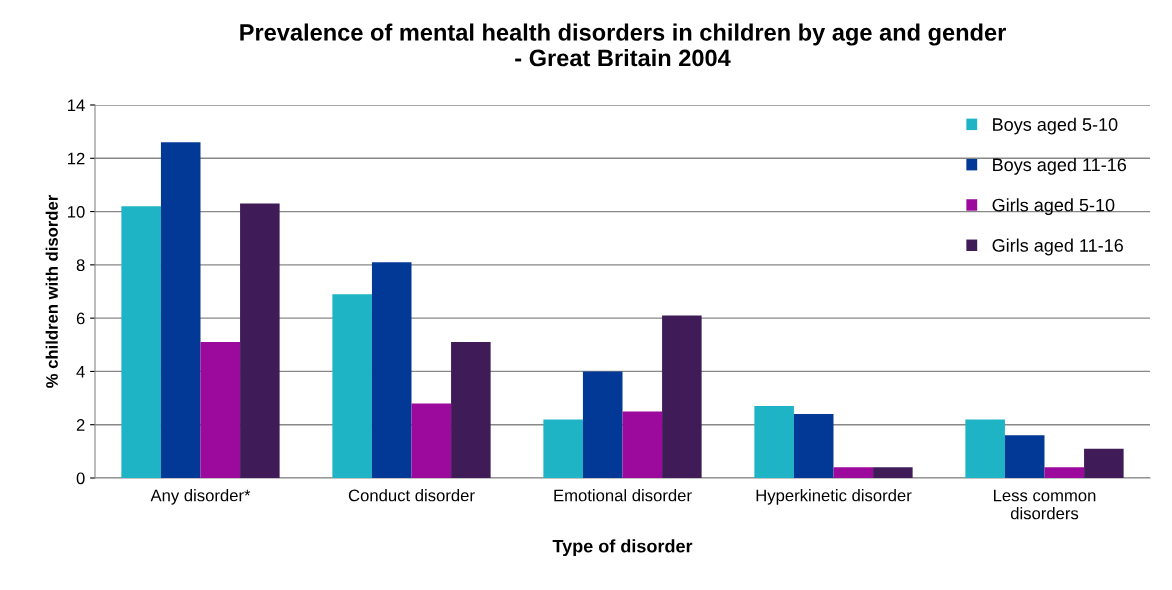 Image resolution: width=1172 pixels, height=590 pixels. I want to click on y-tick-label: 10, so click(76, 211).